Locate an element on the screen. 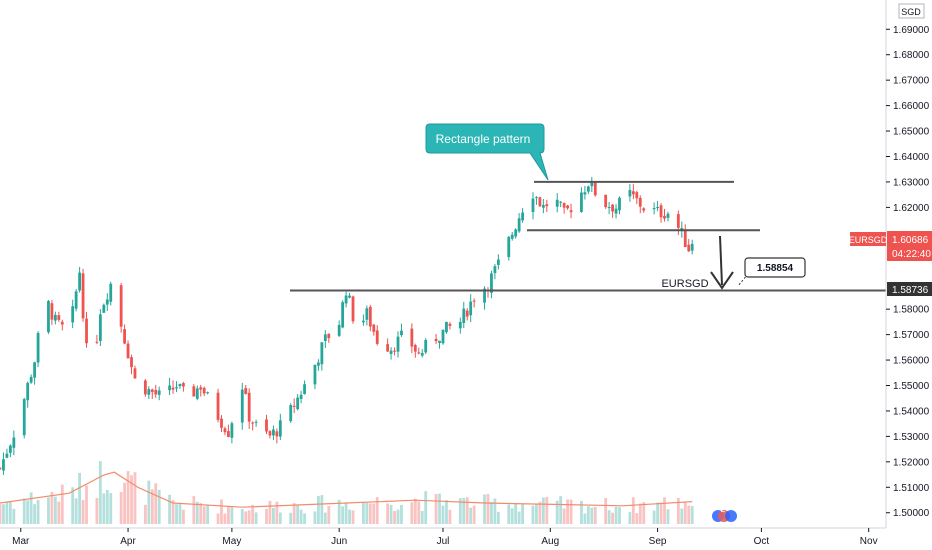 The width and height of the screenshot is (932, 550). rectangle-pattern-lines is located at coordinates (588, 236).